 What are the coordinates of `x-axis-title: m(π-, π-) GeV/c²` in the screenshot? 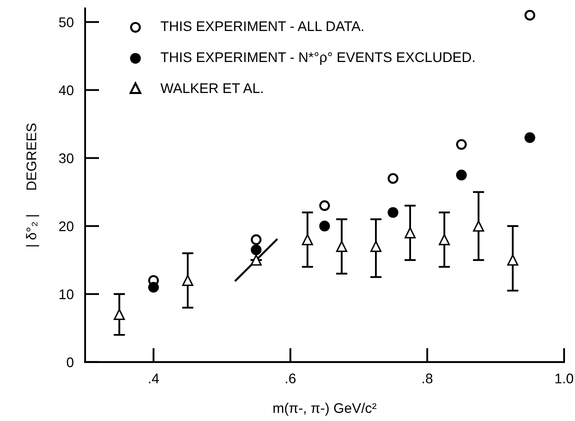 It's located at (324, 409).